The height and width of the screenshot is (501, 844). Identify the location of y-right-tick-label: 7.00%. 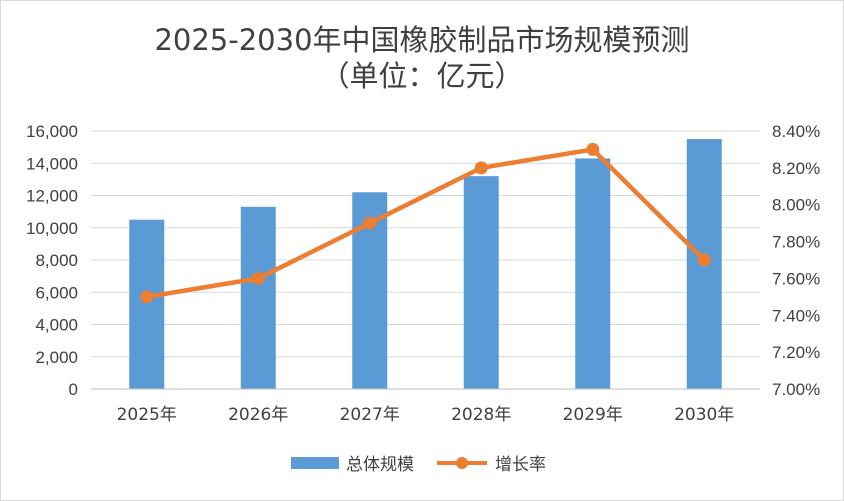
(796, 389).